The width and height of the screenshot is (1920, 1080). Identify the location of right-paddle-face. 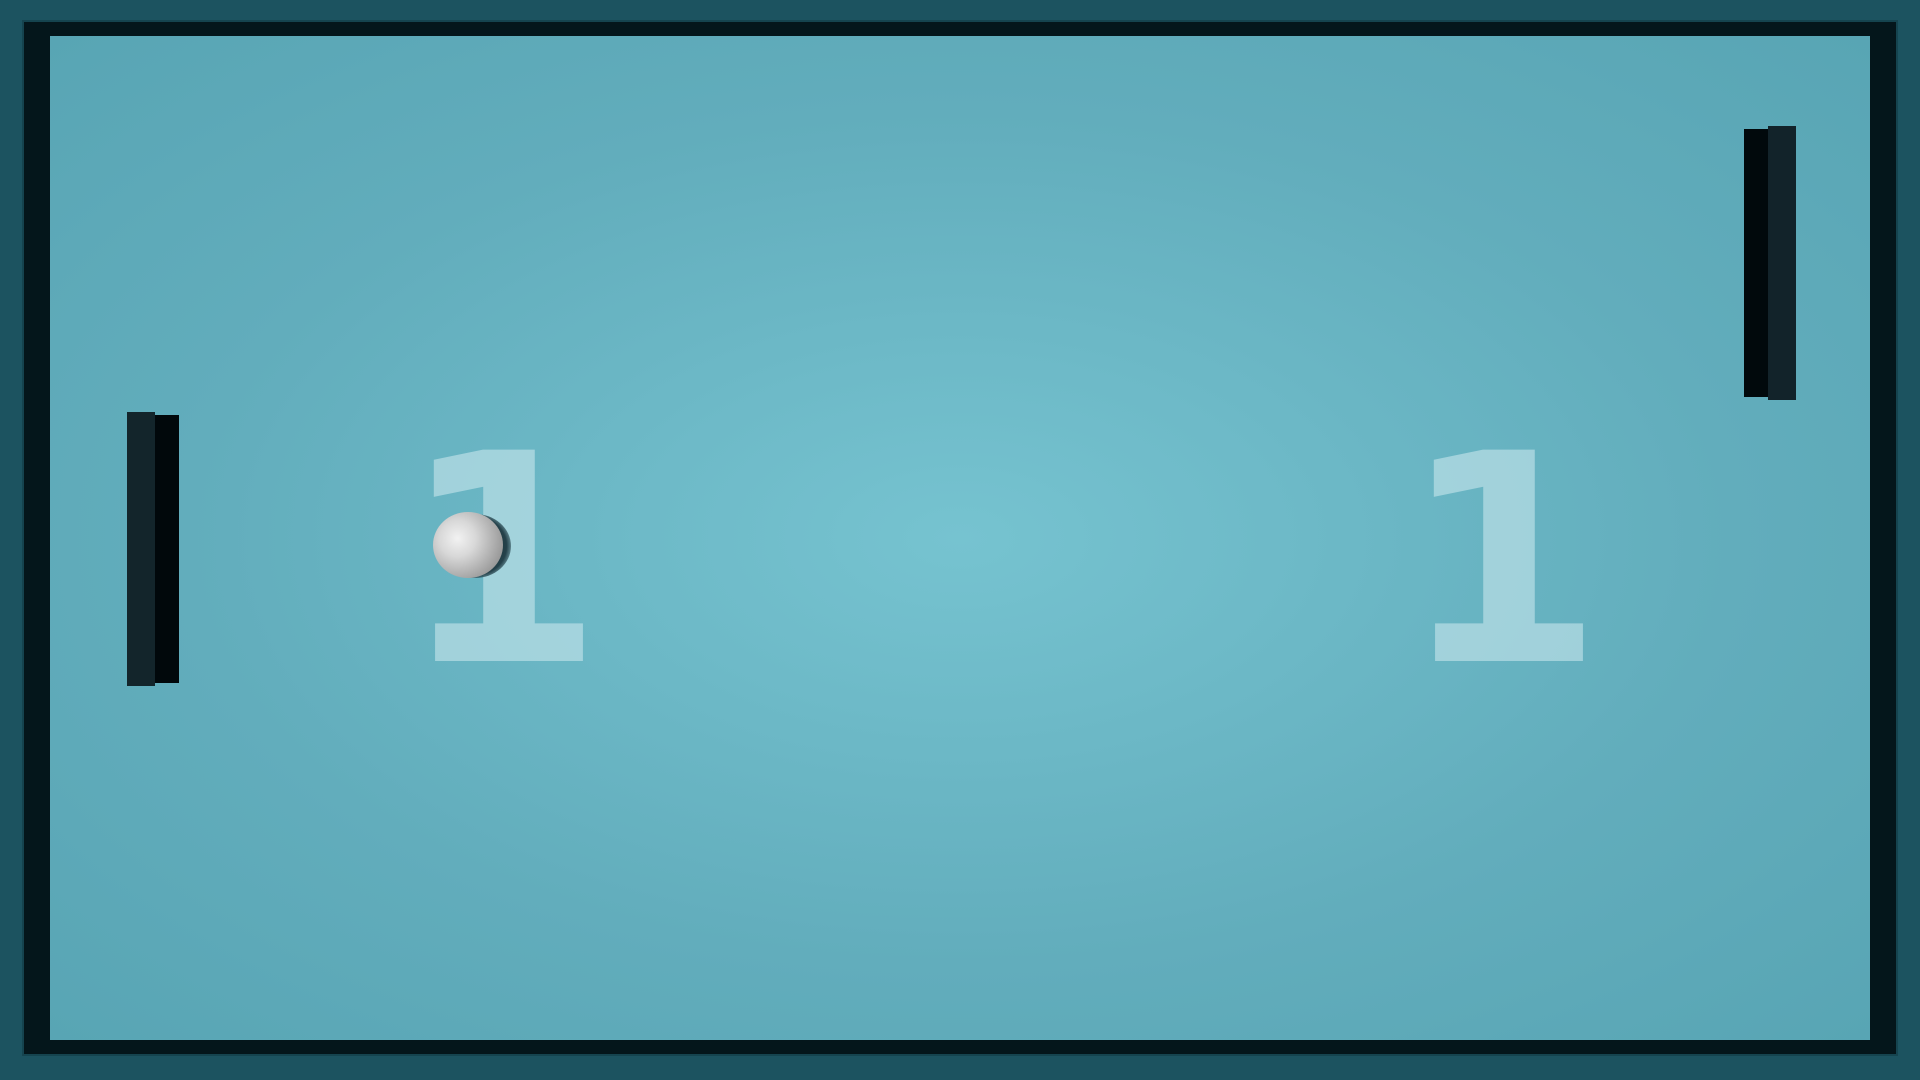
(1782, 263).